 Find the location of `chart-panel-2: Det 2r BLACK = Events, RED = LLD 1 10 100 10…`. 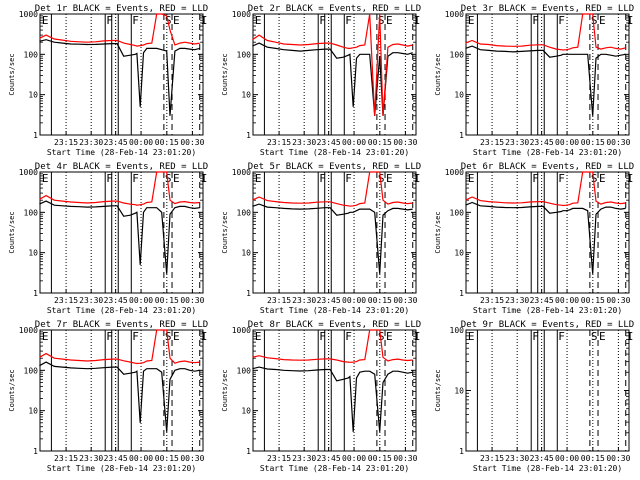

chart-panel-2: Det 2r BLACK = Events, RED = LLD 1 10 100 10… is located at coordinates (321, 80).